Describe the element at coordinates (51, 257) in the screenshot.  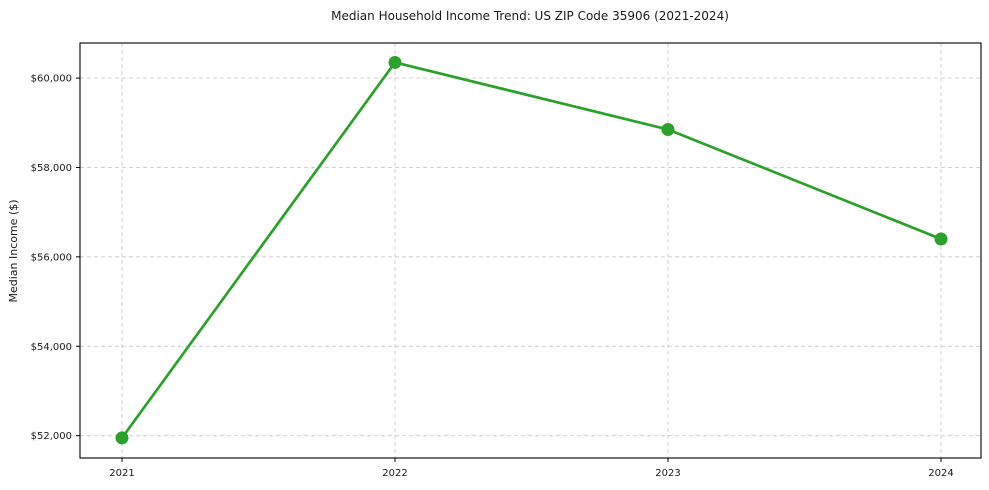
I see `y-tick-label: $56,000` at that location.